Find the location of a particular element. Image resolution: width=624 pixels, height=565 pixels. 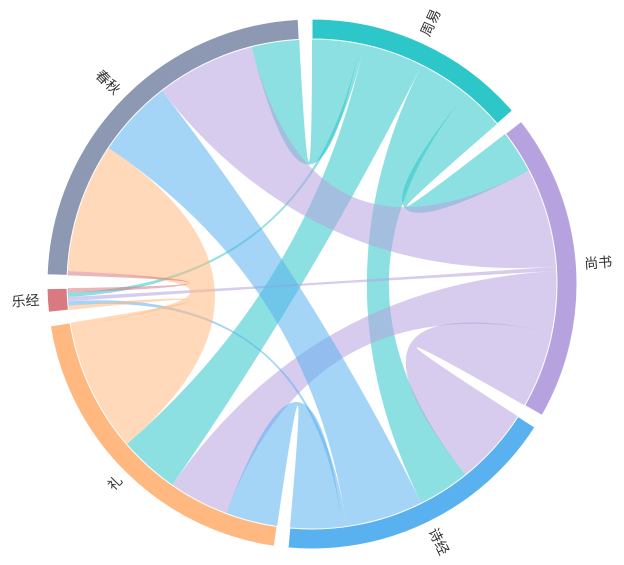

group-label: 春秋 is located at coordinates (107, 82).